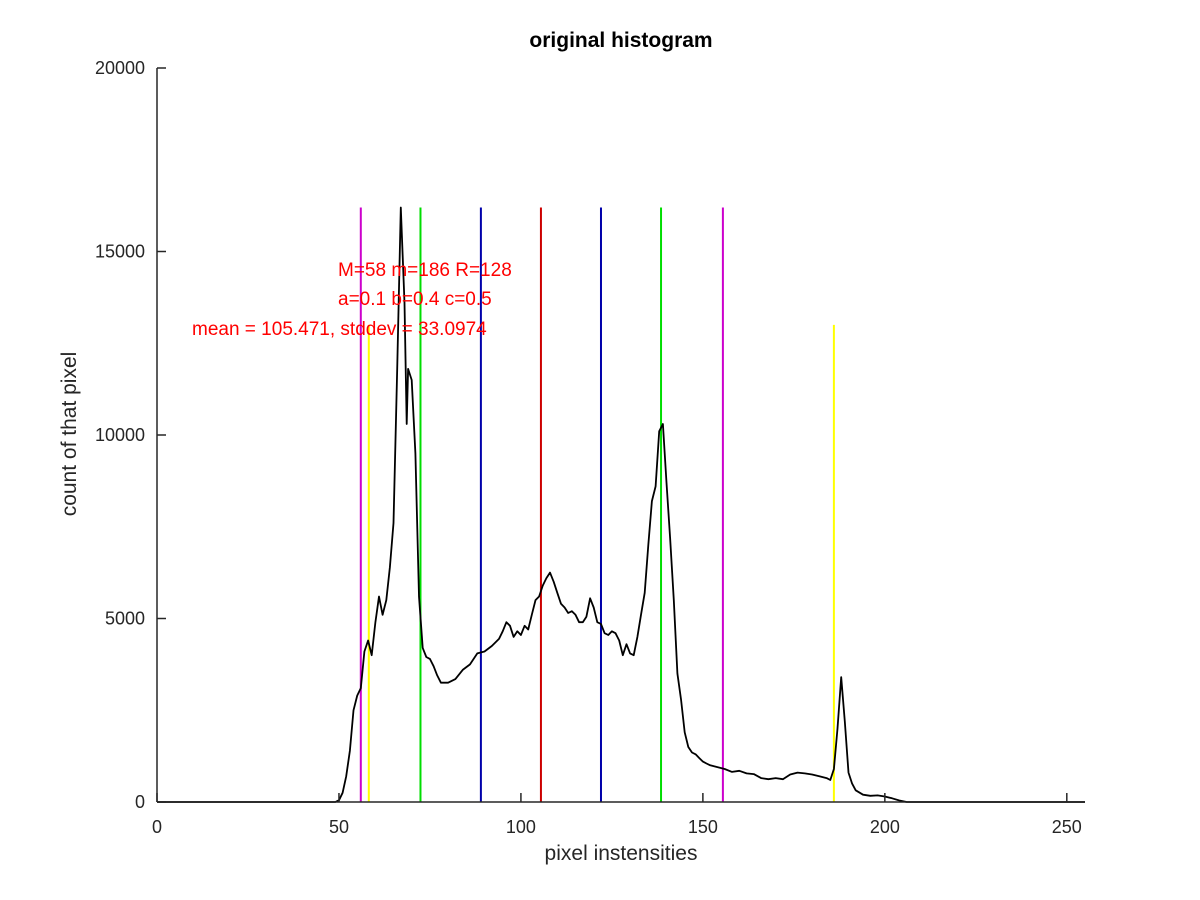  I want to click on x-axis-label: pixel instensities, so click(621, 853).